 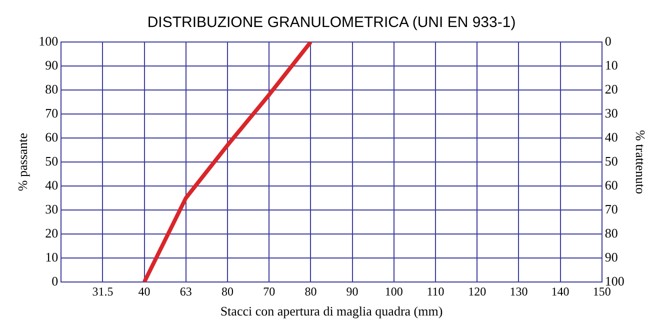 I want to click on x-tick-label: 40, so click(x=144, y=291).